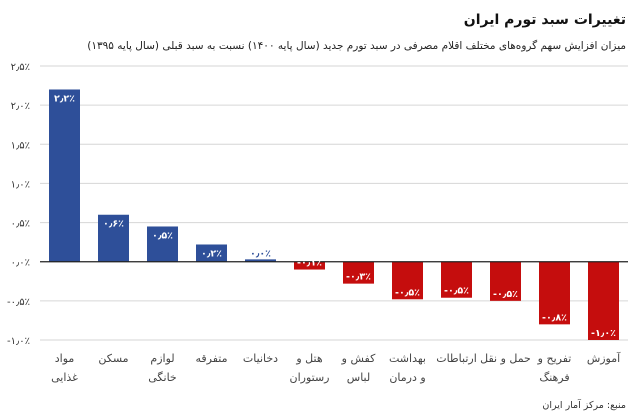  Describe the element at coordinates (407, 377) in the screenshot. I see `category-label: و درمان` at that location.